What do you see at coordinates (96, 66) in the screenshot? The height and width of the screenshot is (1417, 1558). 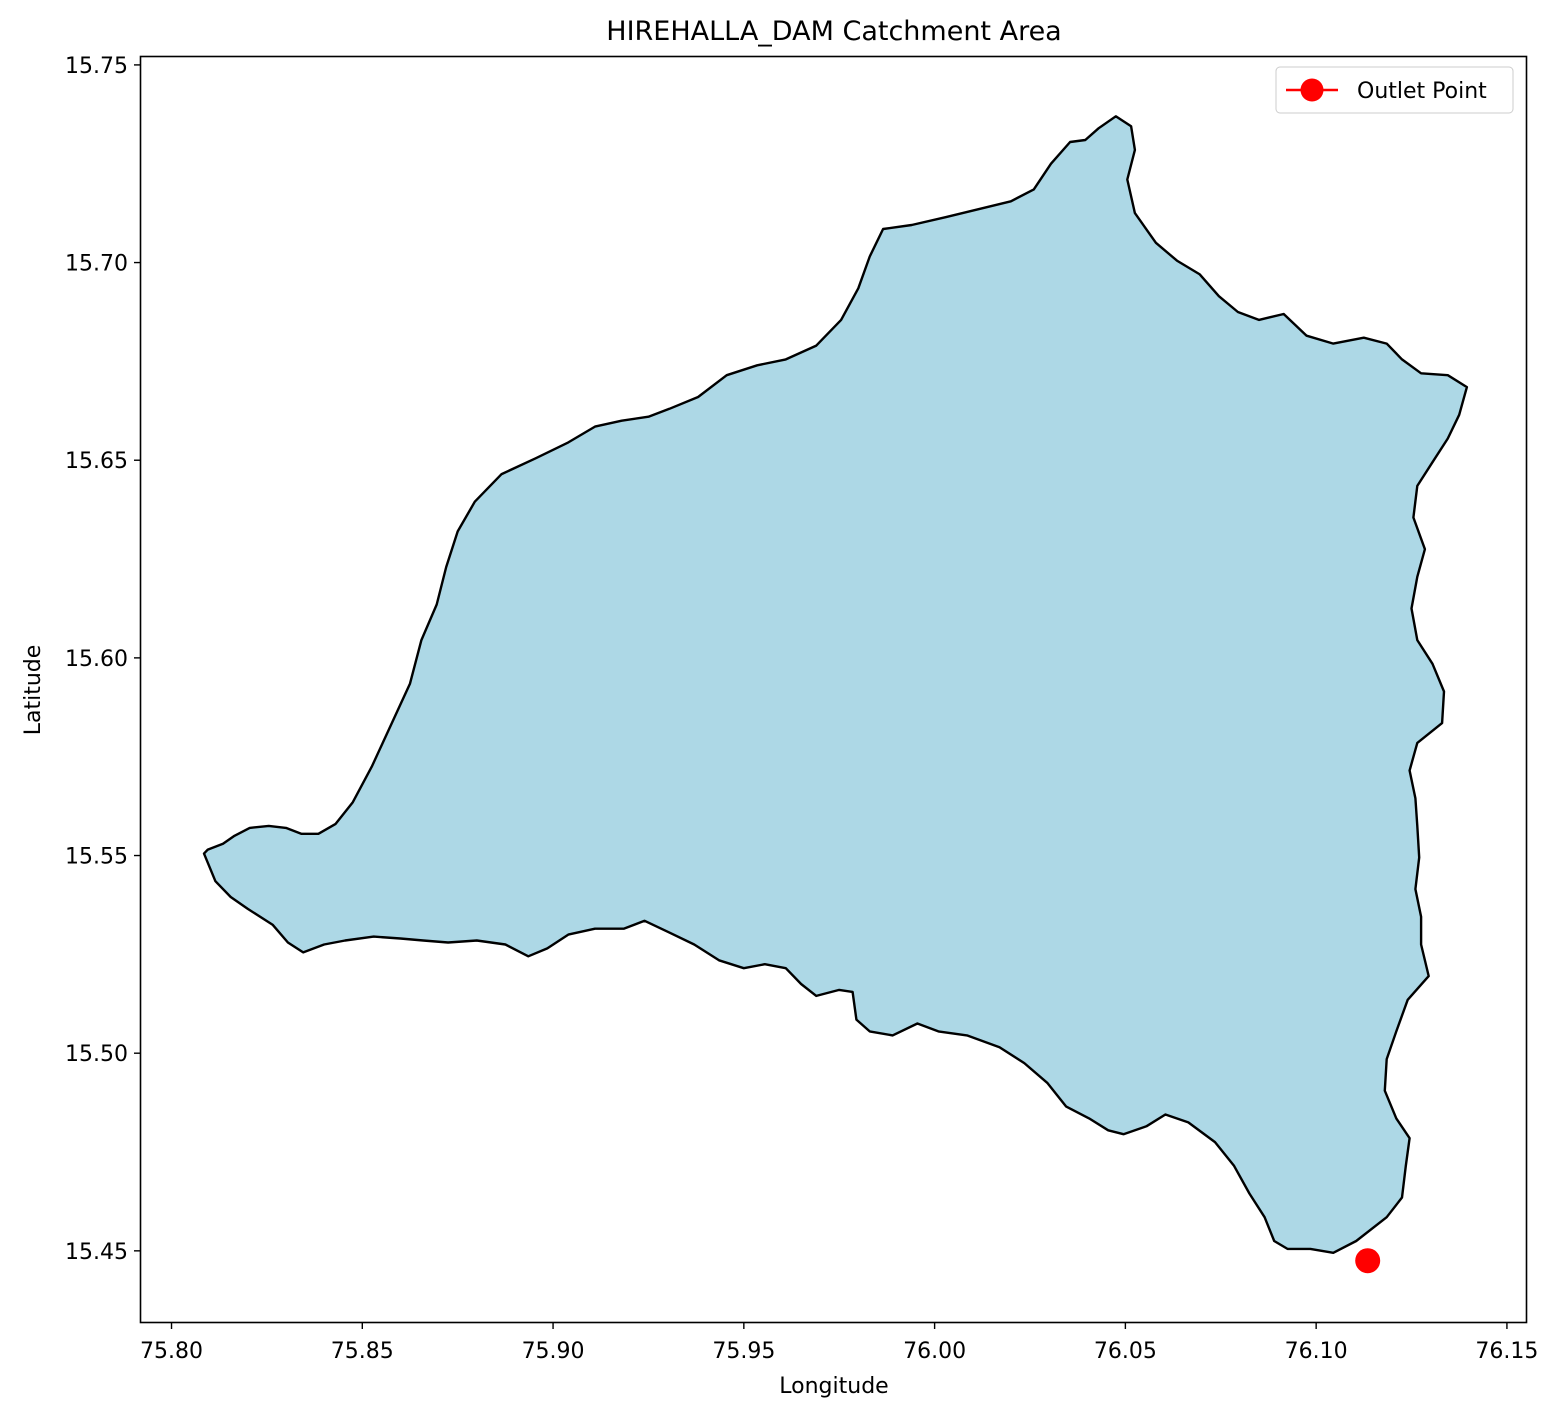 I see `y-tick-label: 15.75` at bounding box center [96, 66].